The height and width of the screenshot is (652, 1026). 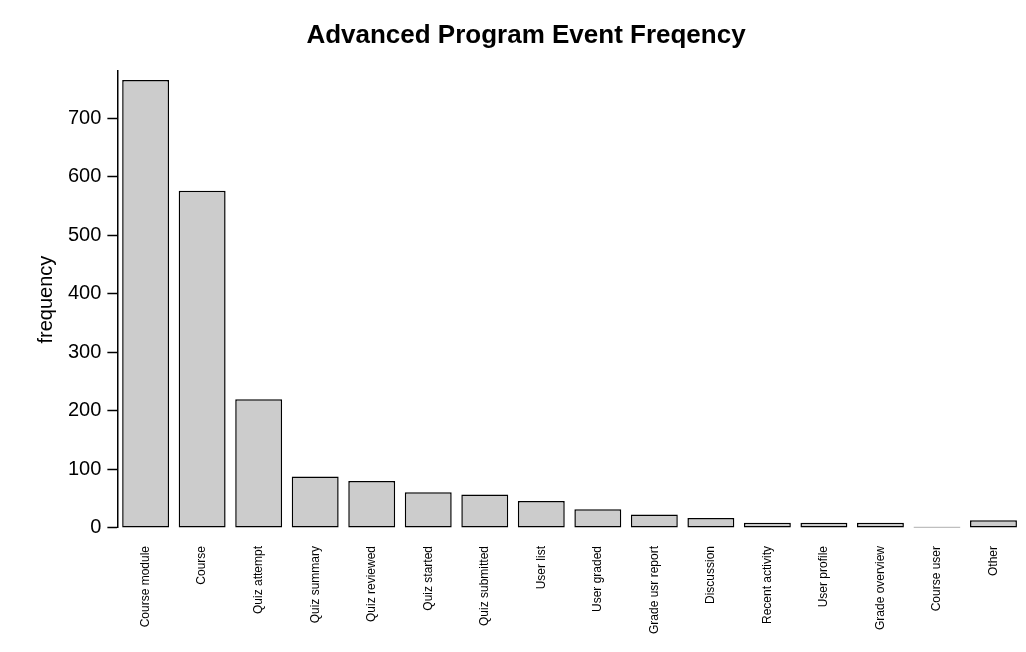 I want to click on y-tick-label: 200, so click(x=84, y=409).